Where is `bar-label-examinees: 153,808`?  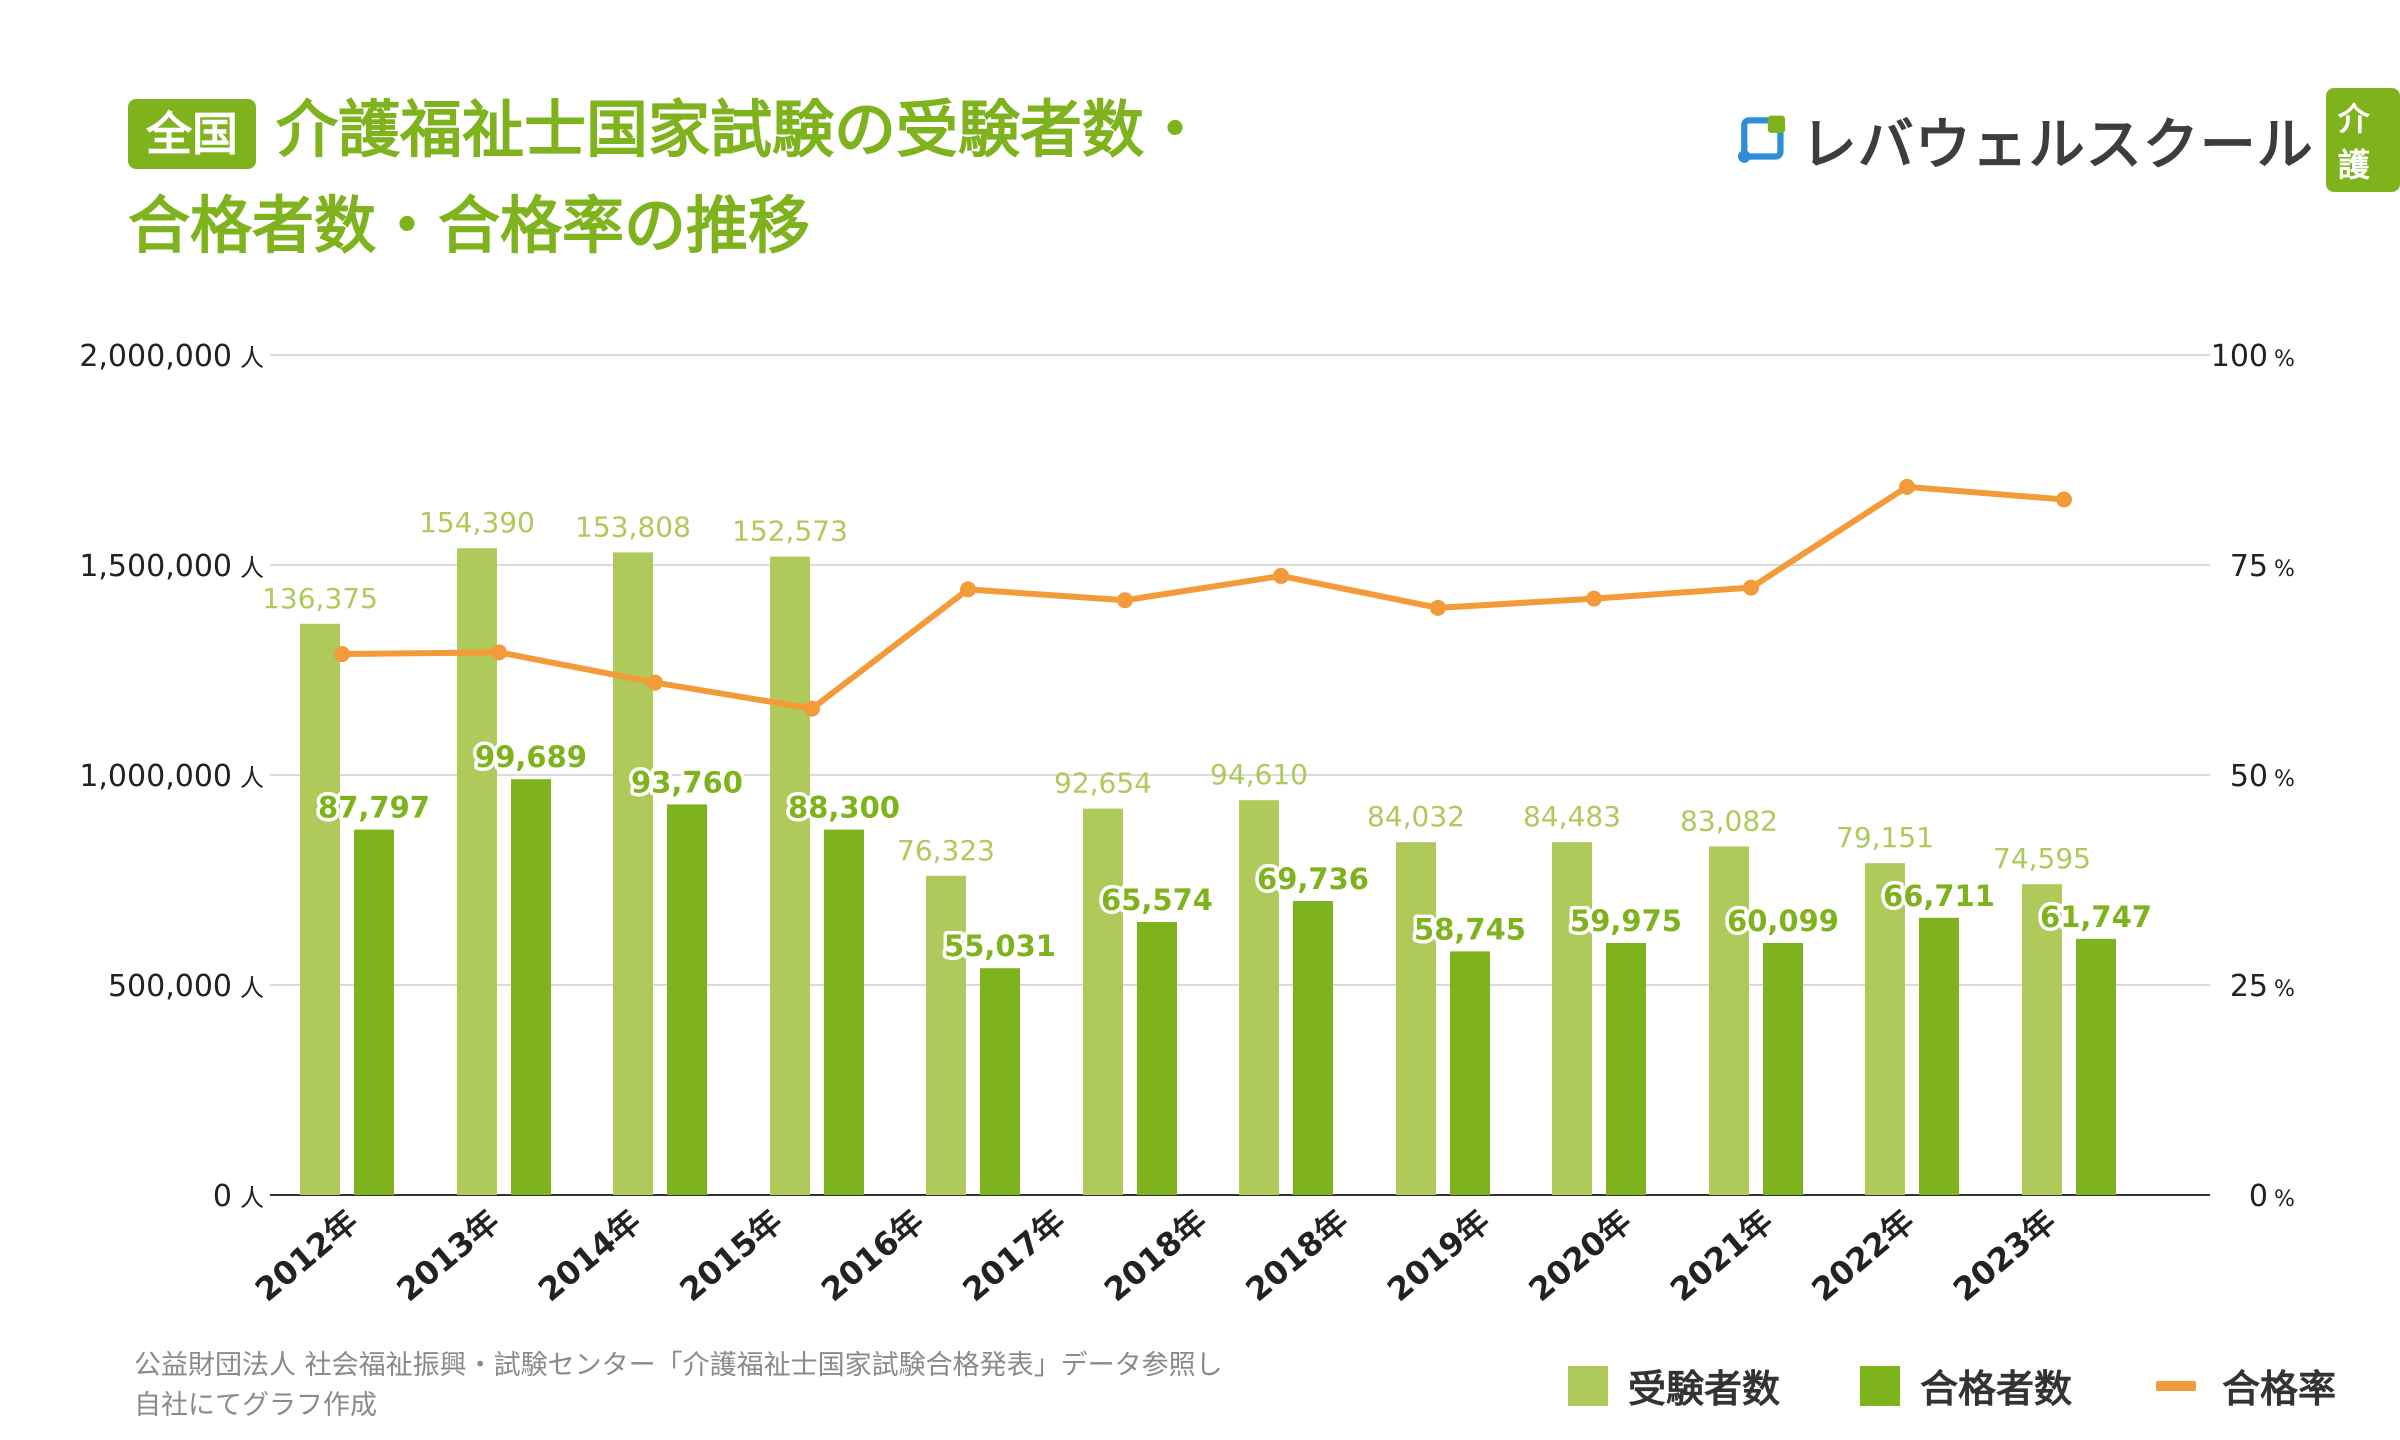
bar-label-examinees: 153,808 is located at coordinates (633, 526).